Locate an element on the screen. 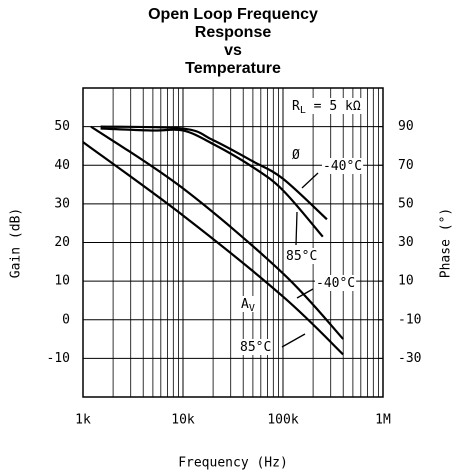 Image resolution: width=456 pixels, height=474 pixels. y-tick-label: 20 is located at coordinates (62, 242).